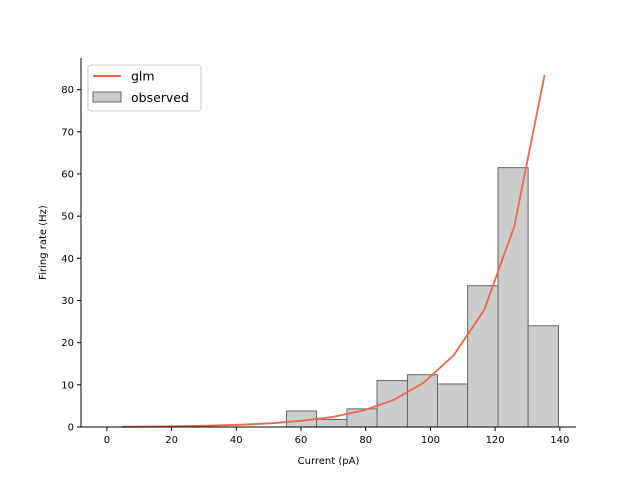  What do you see at coordinates (329, 461) in the screenshot?
I see `x-axis-label: Current (pA)` at bounding box center [329, 461].